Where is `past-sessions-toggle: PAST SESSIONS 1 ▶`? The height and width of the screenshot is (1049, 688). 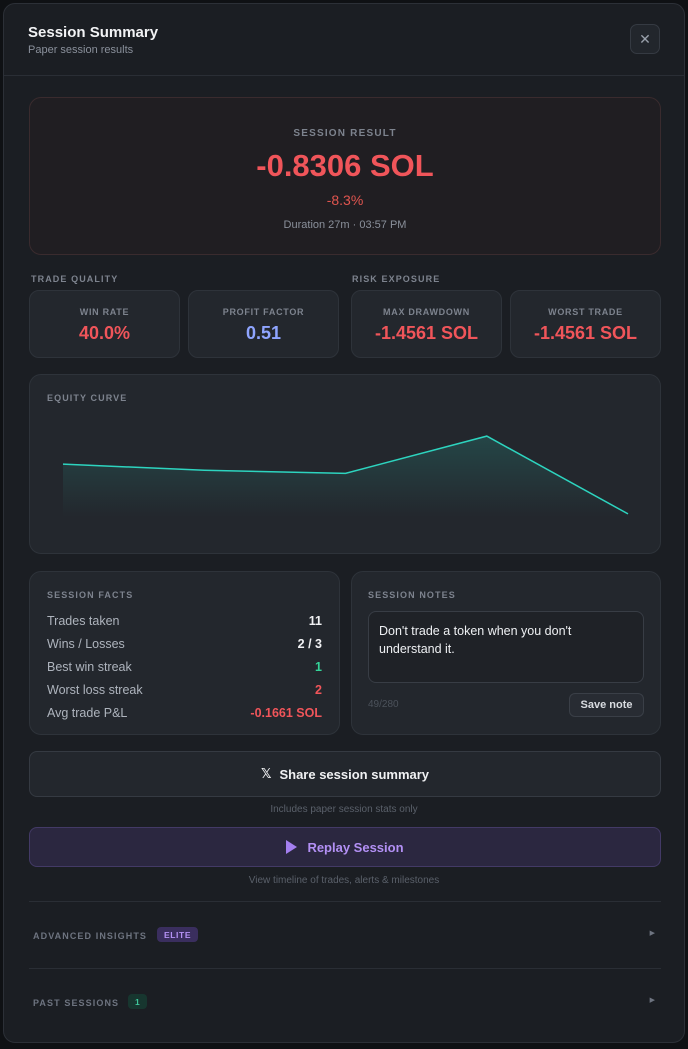
past-sessions-toggle: PAST SESSIONS 1 ▶ is located at coordinates (345, 1004).